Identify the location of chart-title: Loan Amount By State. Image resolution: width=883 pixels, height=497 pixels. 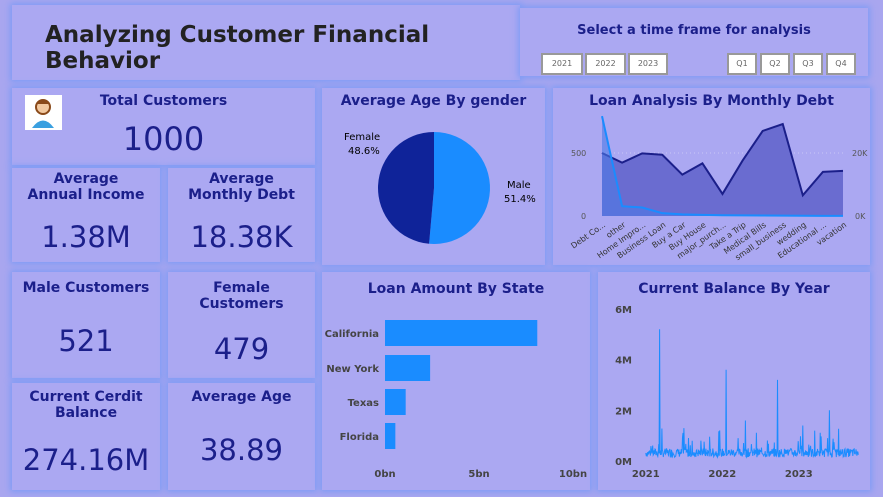
(456, 289).